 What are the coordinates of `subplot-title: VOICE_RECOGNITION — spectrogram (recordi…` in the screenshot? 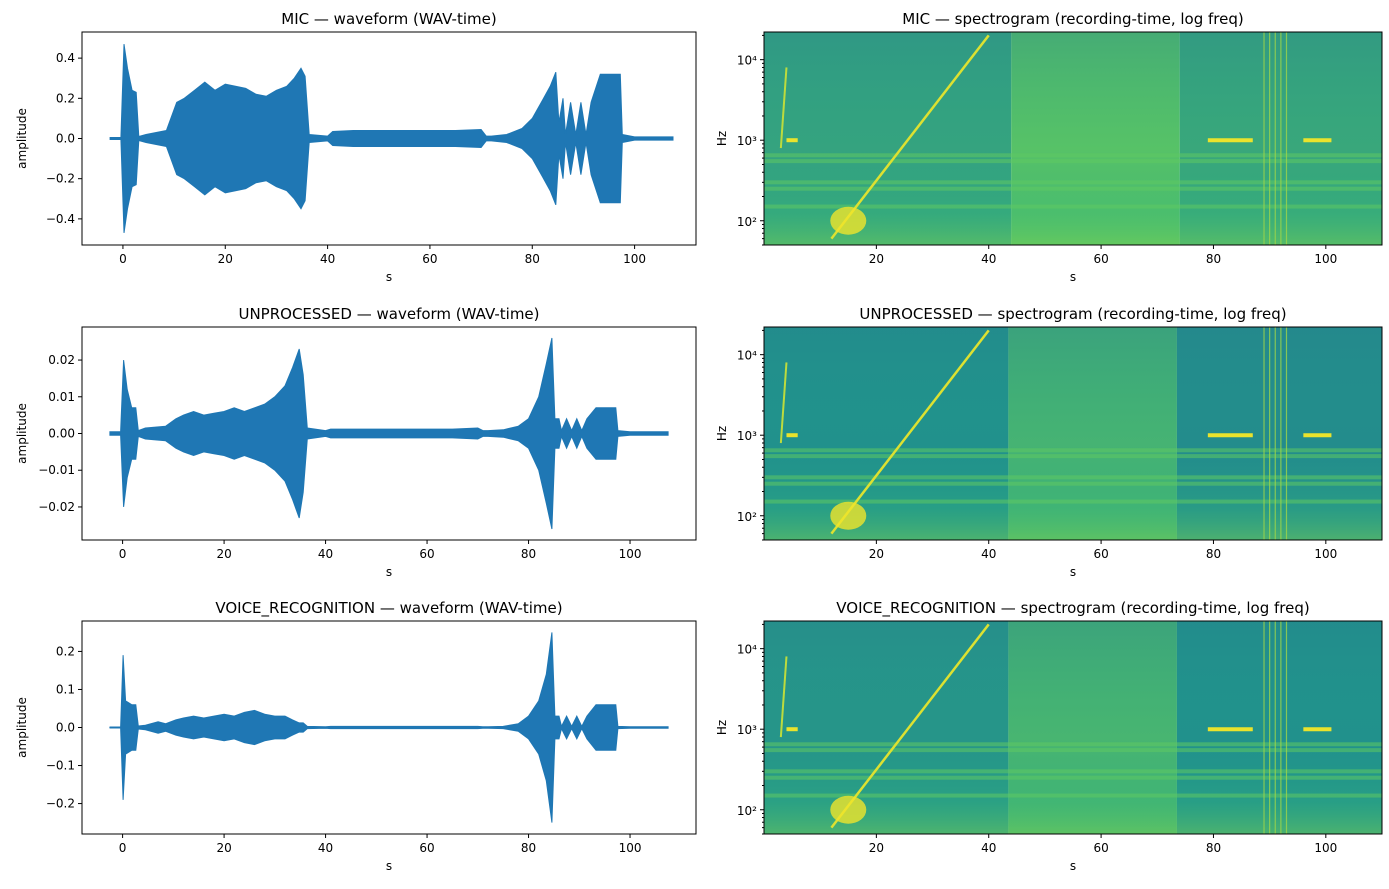 It's located at (1072, 608).